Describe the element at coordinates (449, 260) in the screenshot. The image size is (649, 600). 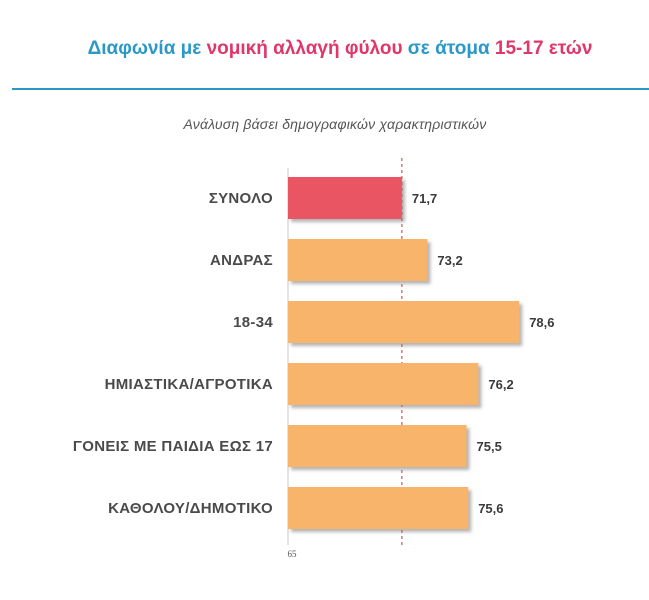
I see `value-label: 73,2` at that location.